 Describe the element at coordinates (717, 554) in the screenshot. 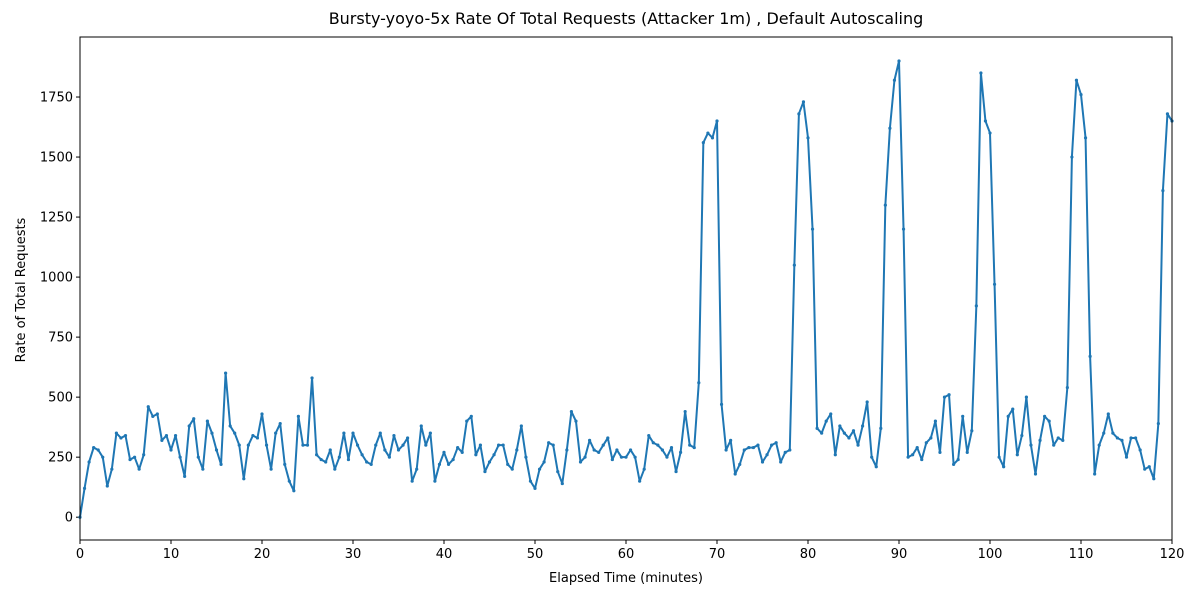

I see `x-tick-label: 70` at that location.